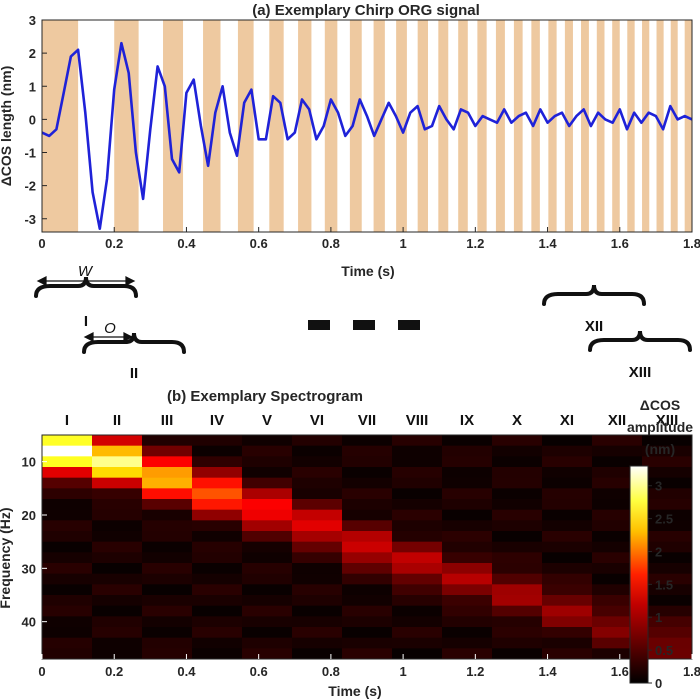 The image size is (700, 700). I want to click on panel-b-y-ticks: 10 20 30 40, so click(34, 542).